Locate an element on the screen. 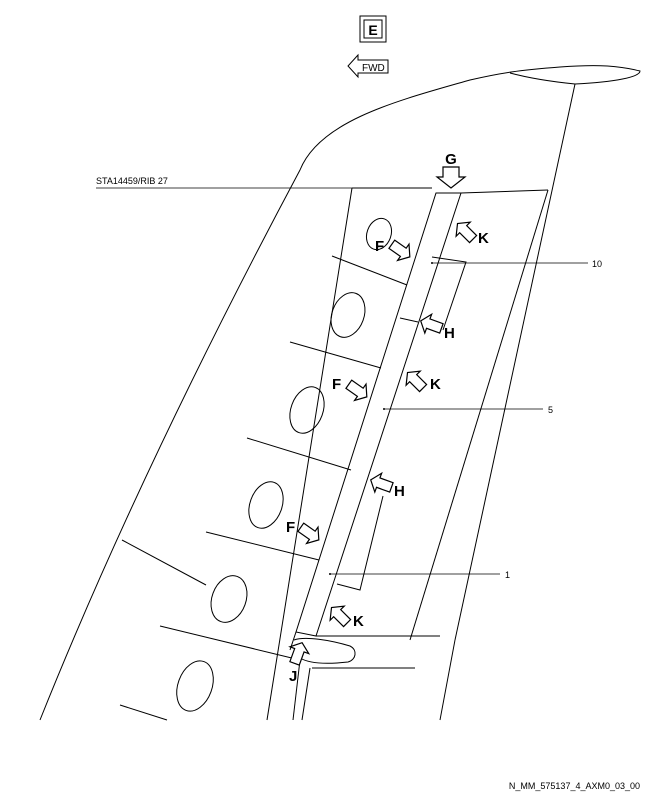 The image size is (648, 792). view-arrow-f-top is located at coordinates (399, 250).